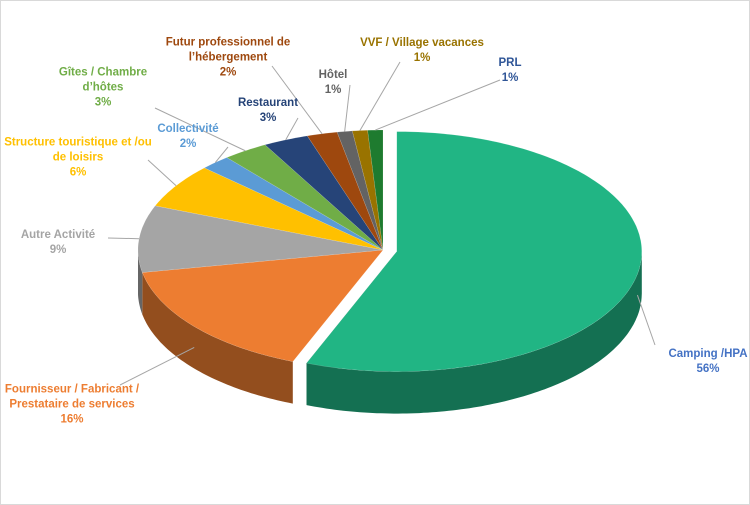 Image resolution: width=750 pixels, height=505 pixels. I want to click on value-label: 56%, so click(708, 369).